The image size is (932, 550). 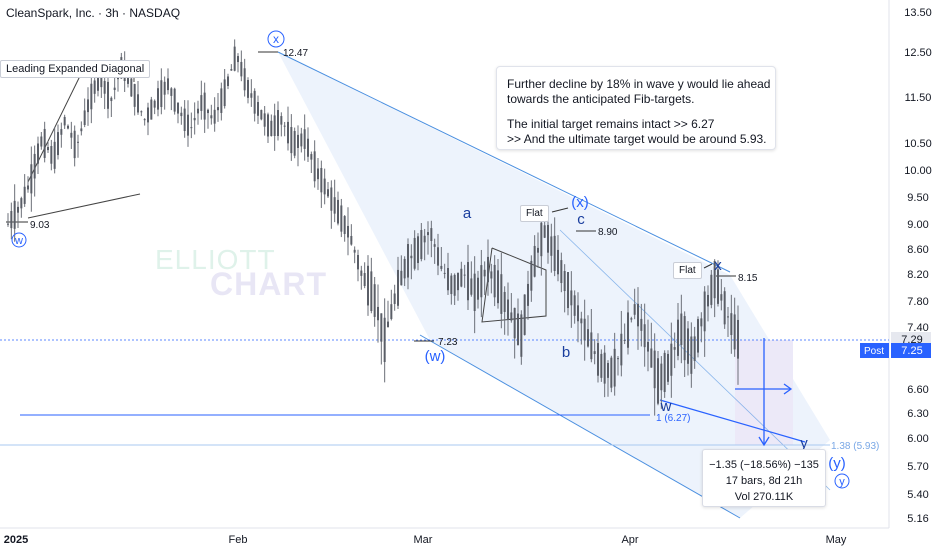 What do you see at coordinates (16, 540) in the screenshot?
I see `x-tick-label: 2025` at bounding box center [16, 540].